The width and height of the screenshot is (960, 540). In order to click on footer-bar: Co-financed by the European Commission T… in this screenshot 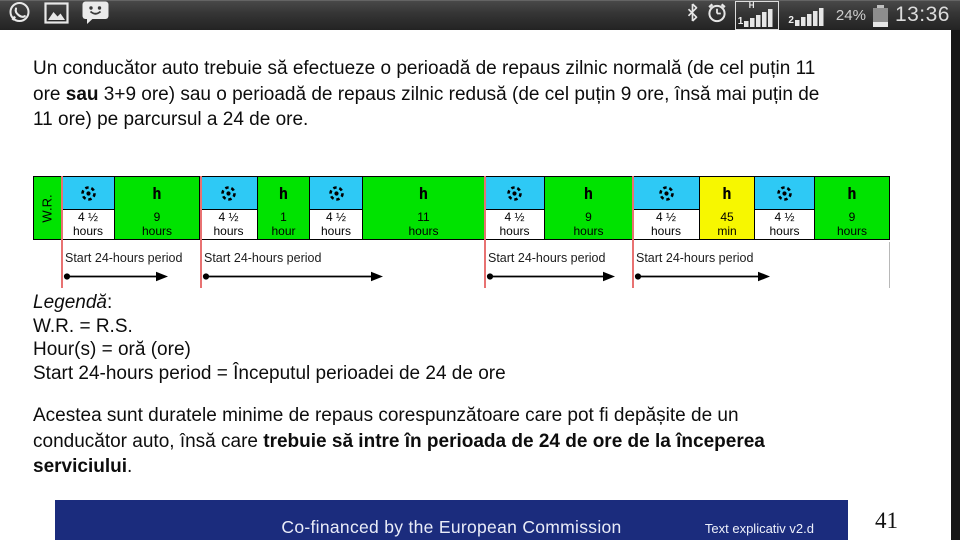, I will do `click(451, 520)`.